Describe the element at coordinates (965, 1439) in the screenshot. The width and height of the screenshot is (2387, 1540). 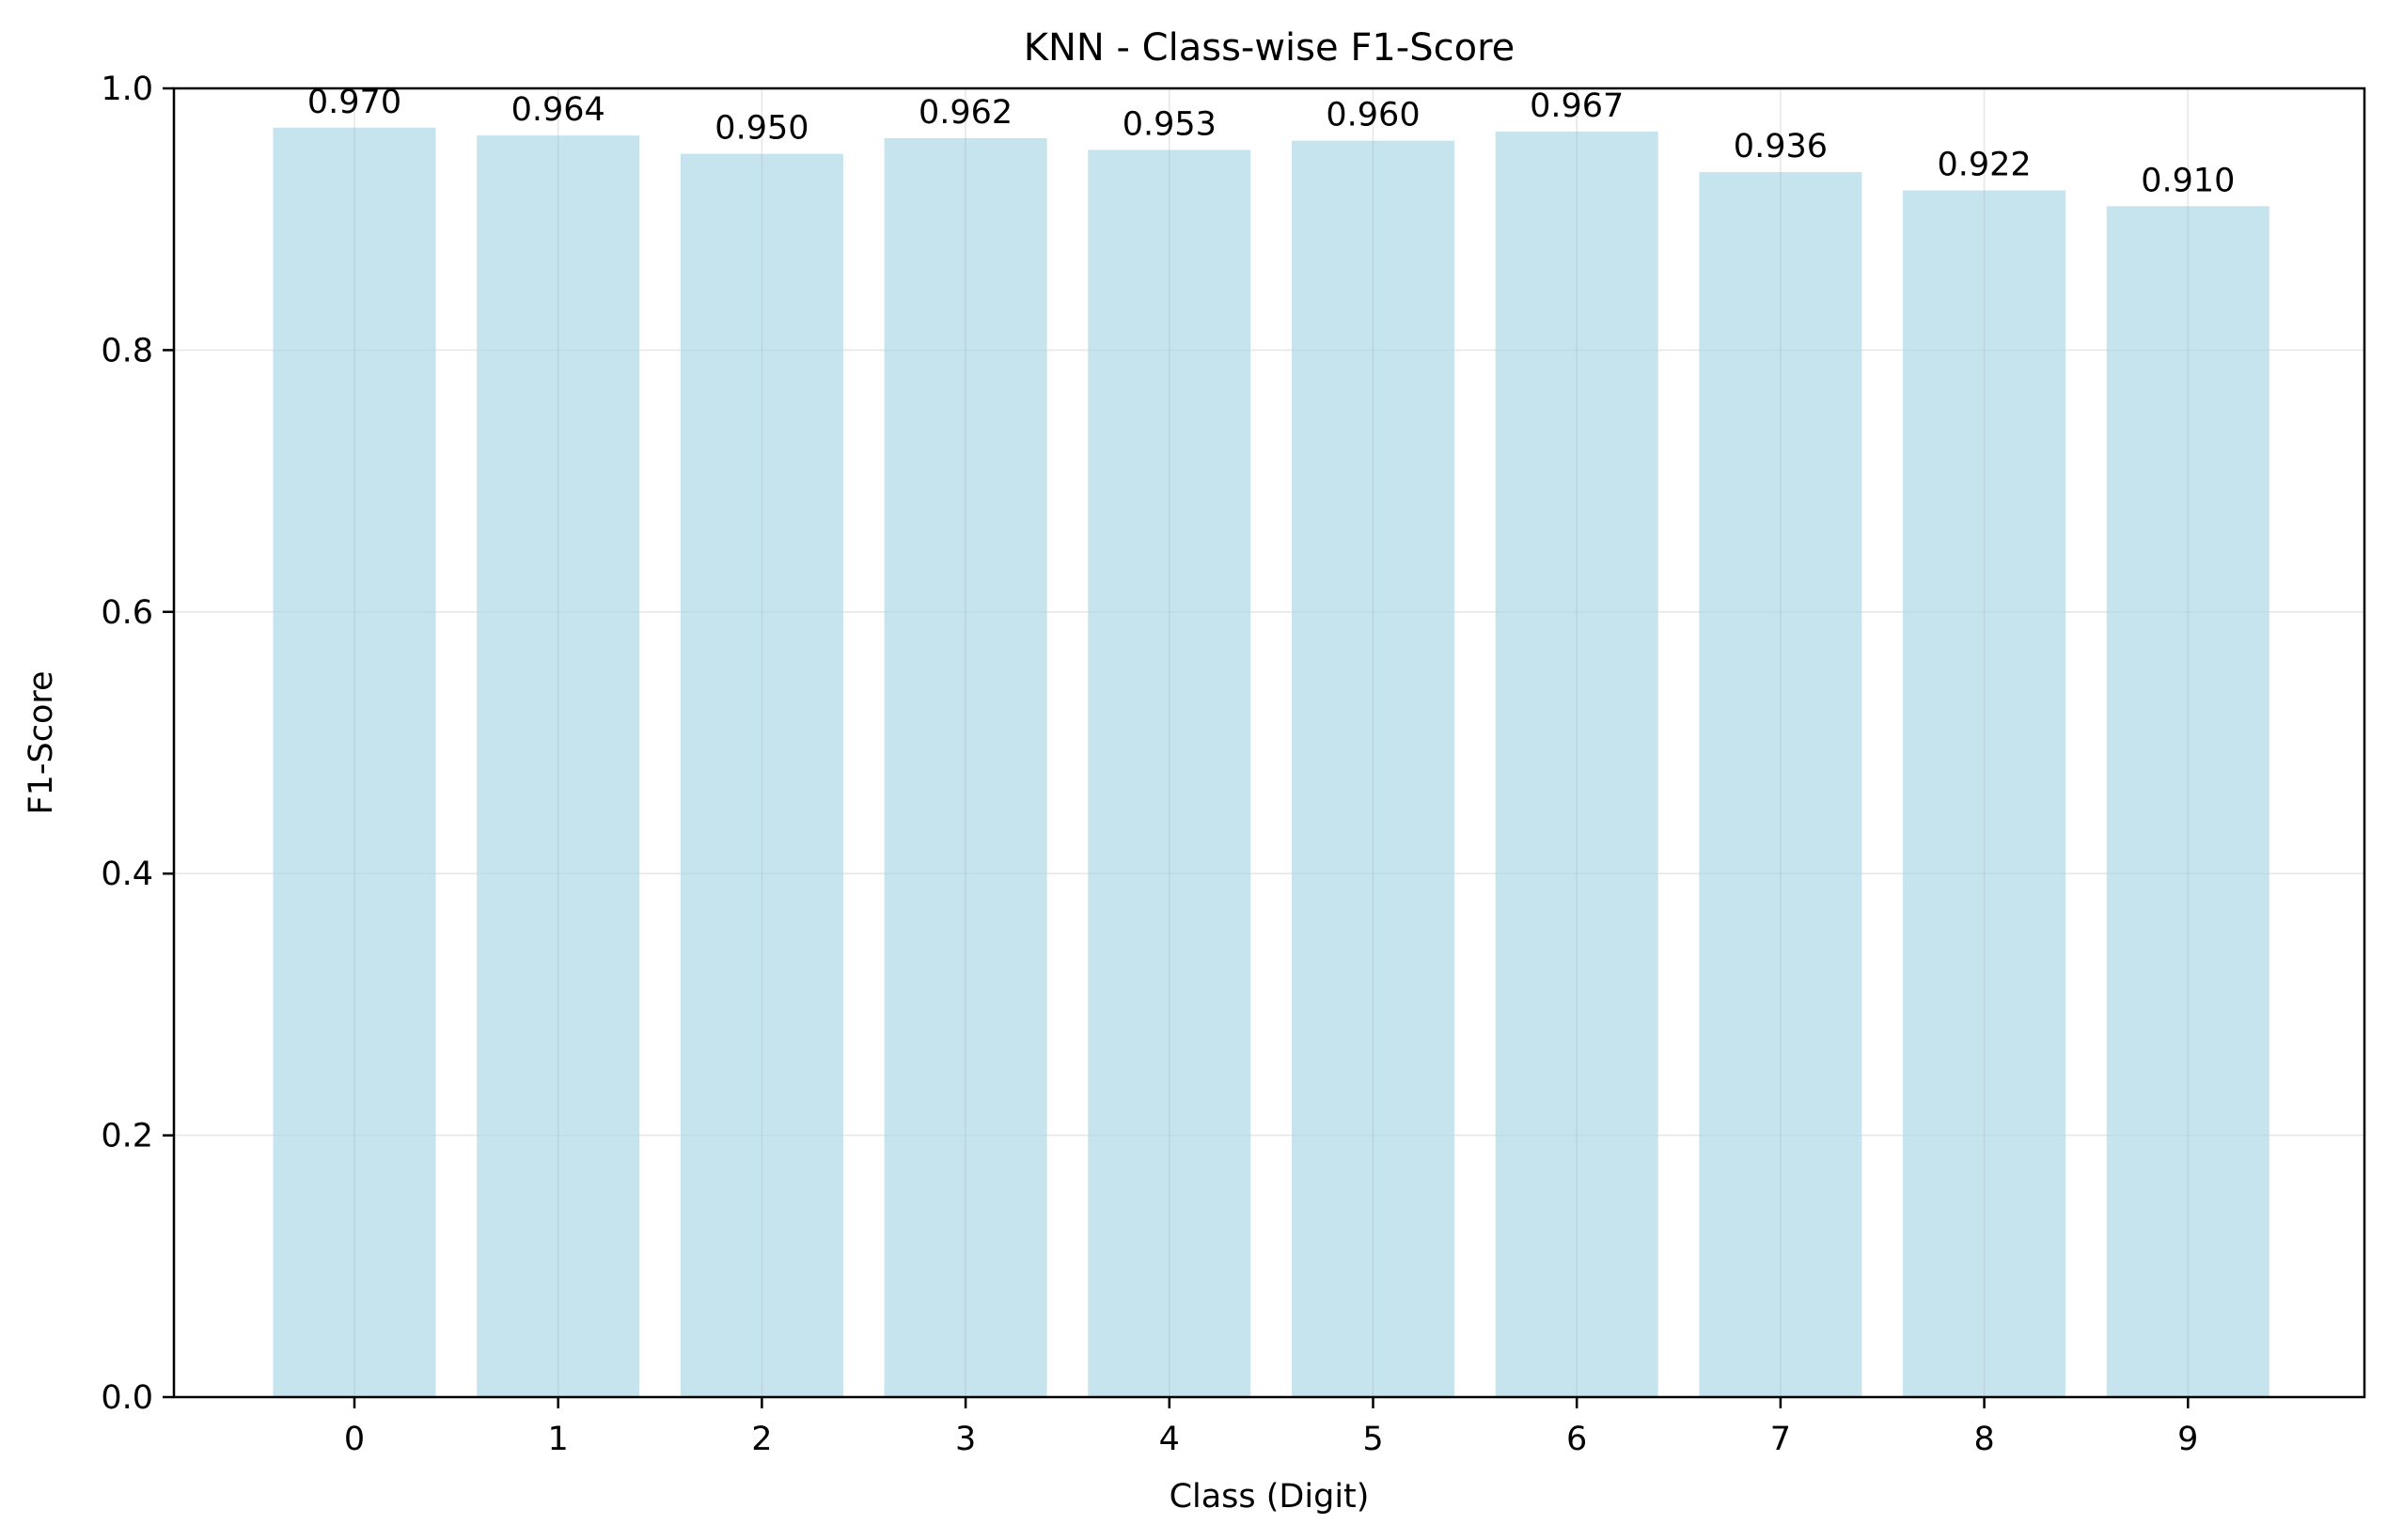
I see `x-tick-label: 3` at that location.